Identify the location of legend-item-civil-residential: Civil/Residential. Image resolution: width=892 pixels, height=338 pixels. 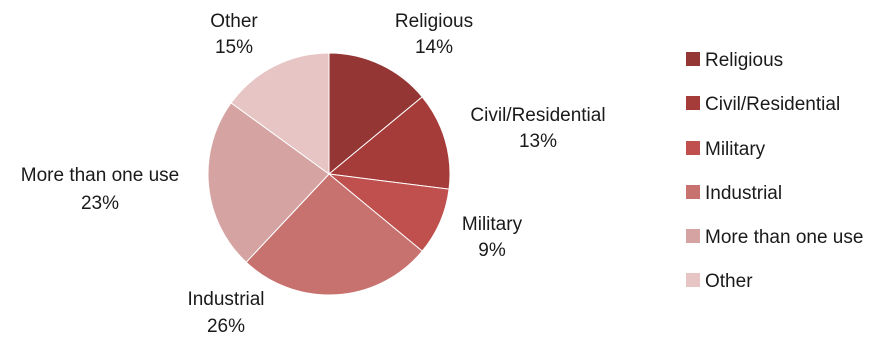
(772, 104).